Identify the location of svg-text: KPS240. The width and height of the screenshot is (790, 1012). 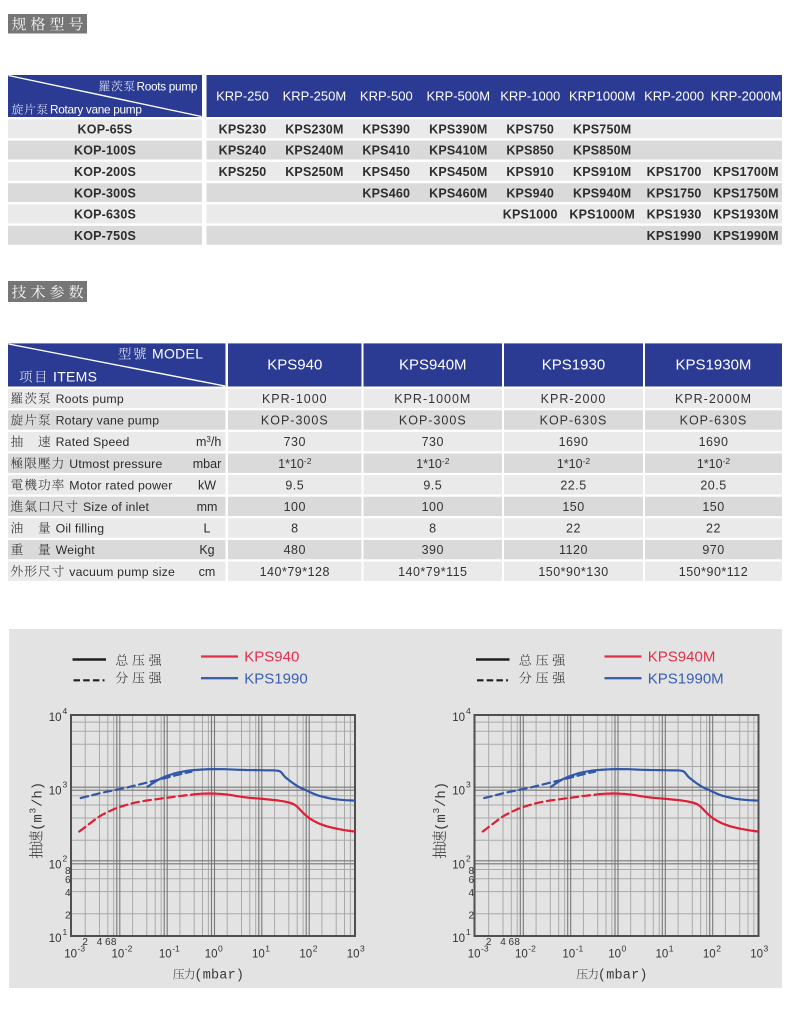
(243, 151).